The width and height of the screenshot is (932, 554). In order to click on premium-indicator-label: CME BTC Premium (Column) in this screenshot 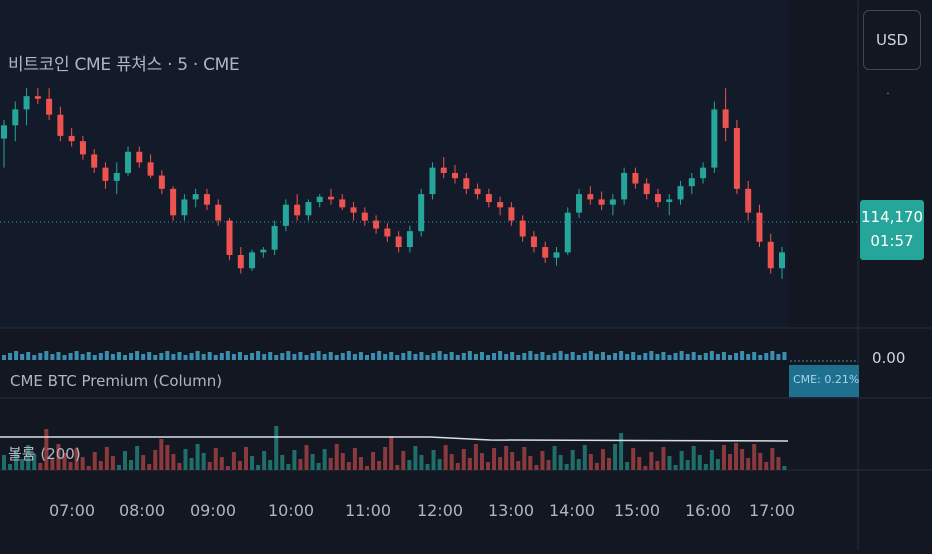, I will do `click(116, 381)`.